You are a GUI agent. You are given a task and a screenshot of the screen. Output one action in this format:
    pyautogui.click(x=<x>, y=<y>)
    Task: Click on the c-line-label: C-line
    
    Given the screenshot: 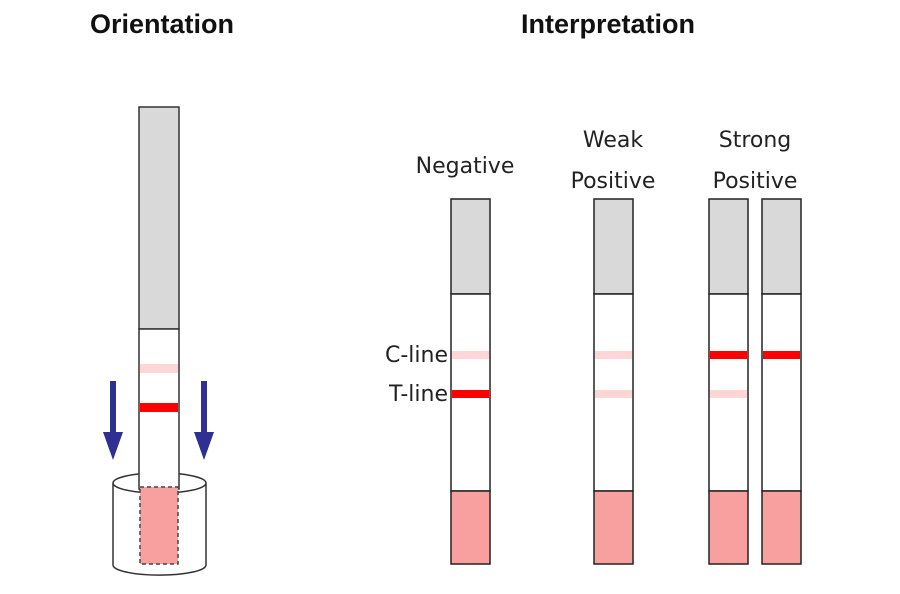 What is the action you would take?
    pyautogui.click(x=416, y=355)
    